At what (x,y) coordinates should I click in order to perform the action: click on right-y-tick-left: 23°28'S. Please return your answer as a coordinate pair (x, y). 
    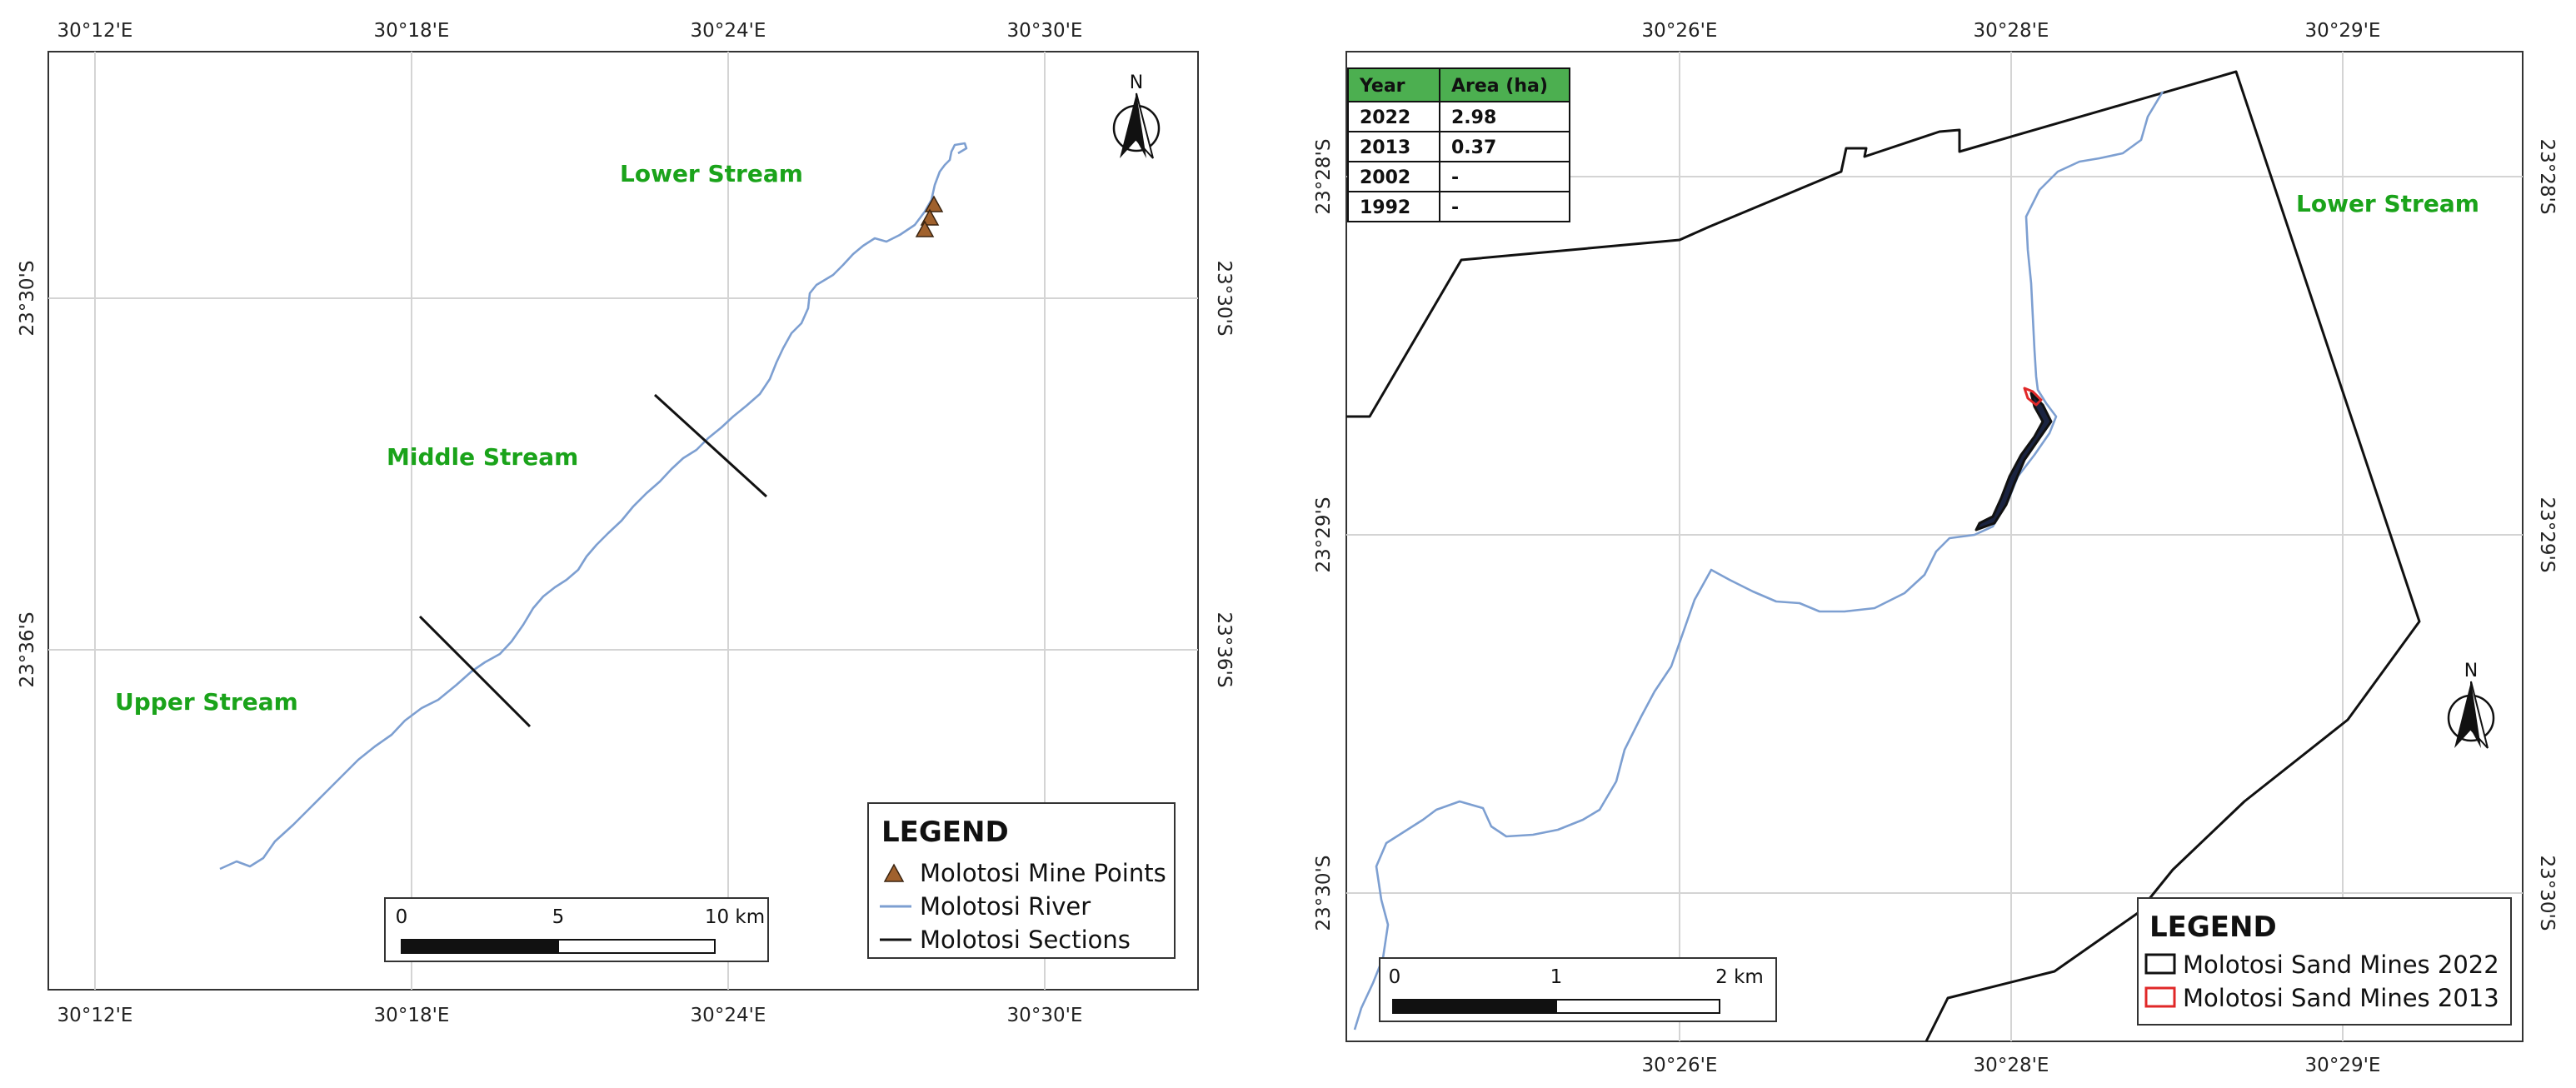
    Looking at the image, I should click on (1324, 177).